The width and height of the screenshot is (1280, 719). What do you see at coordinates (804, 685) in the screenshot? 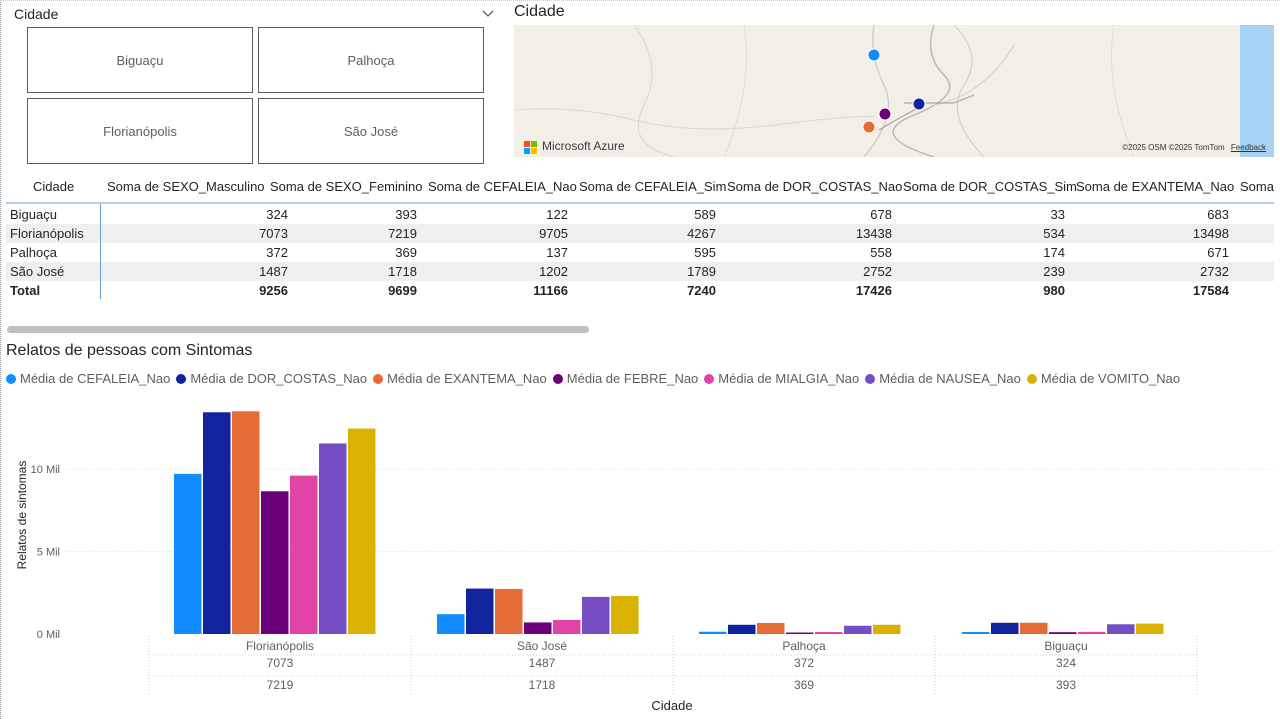
I see `x-sublabel: 369` at bounding box center [804, 685].